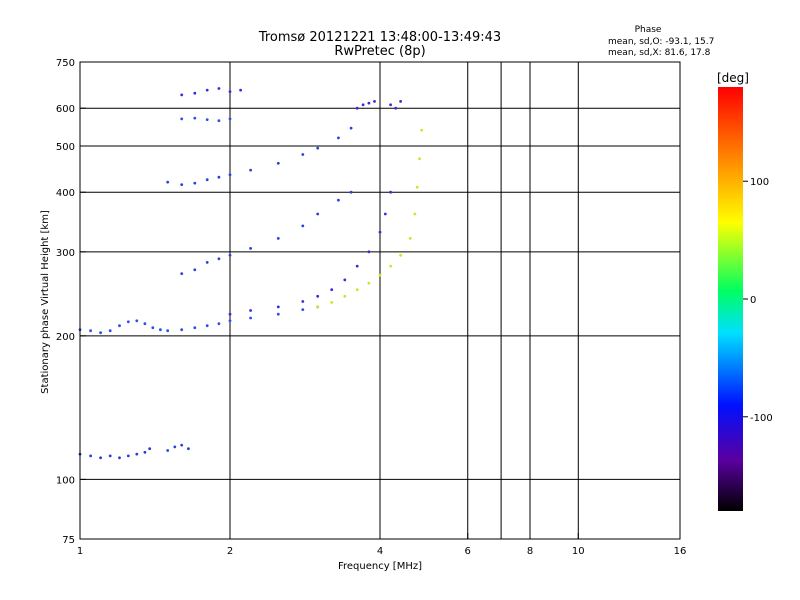  What do you see at coordinates (761, 418) in the screenshot?
I see `colorbar-tick-label: -100` at bounding box center [761, 418].